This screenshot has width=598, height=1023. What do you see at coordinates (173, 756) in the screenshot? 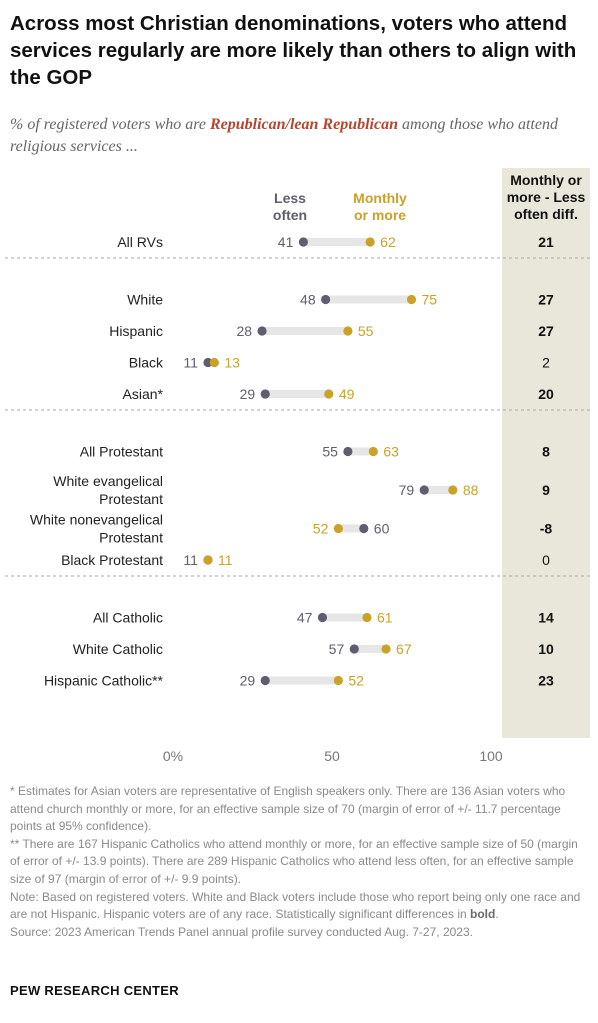
I see `x-tick-label: 0%` at bounding box center [173, 756].